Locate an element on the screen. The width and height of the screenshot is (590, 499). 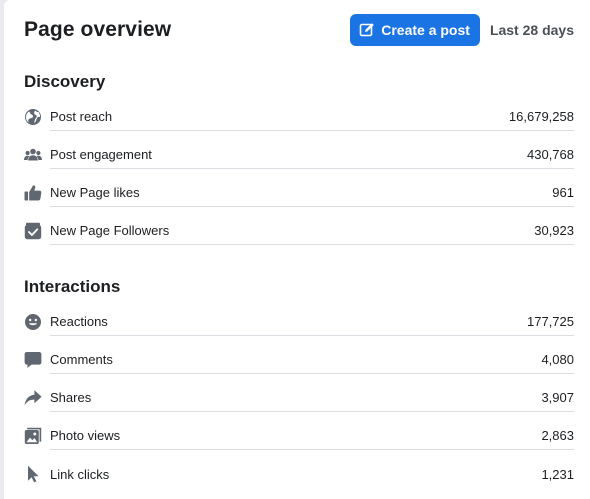
create-post-label: Create a post is located at coordinates (425, 30).